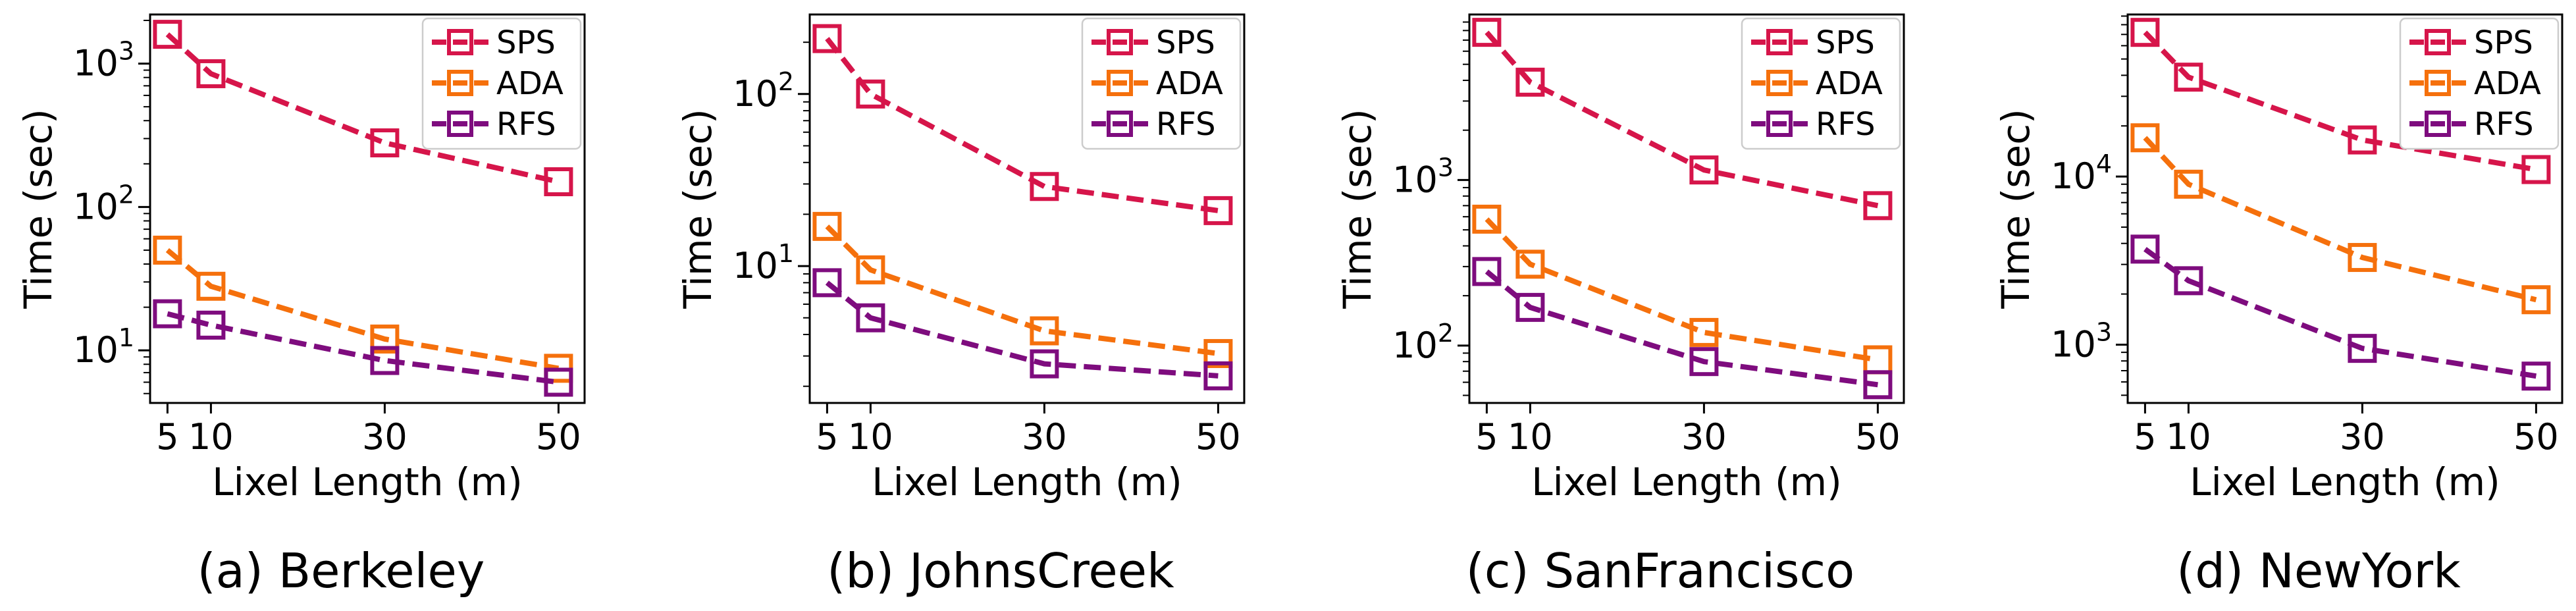 This screenshot has width=2576, height=611. Describe the element at coordinates (1000, 570) in the screenshot. I see `subplot-caption: (b) JohnsCreek` at that location.